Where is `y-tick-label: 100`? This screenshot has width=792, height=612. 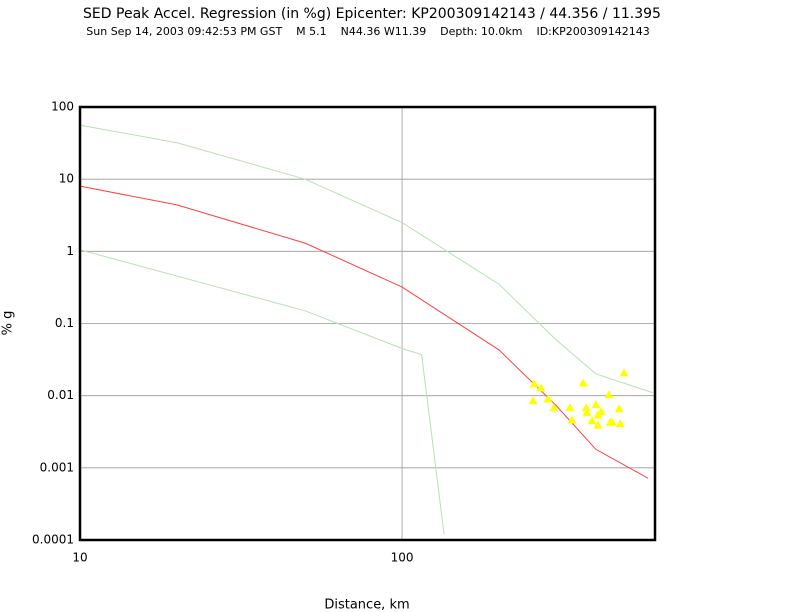 y-tick-label: 100 is located at coordinates (62, 107).